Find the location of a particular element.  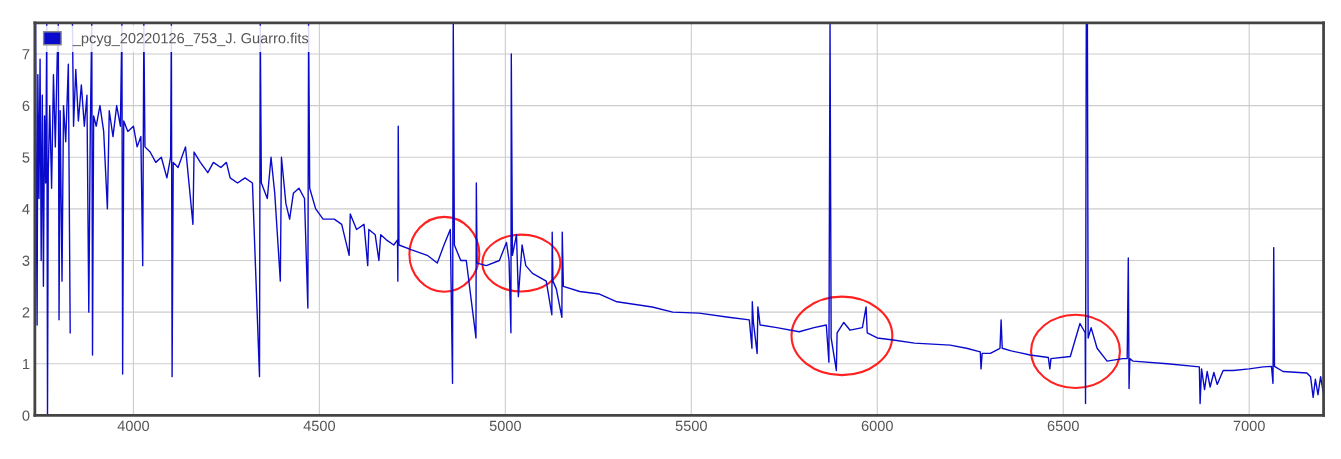

legend-label: _pcyg_20220126_753_J. Guarro.fits is located at coordinates (190, 39).